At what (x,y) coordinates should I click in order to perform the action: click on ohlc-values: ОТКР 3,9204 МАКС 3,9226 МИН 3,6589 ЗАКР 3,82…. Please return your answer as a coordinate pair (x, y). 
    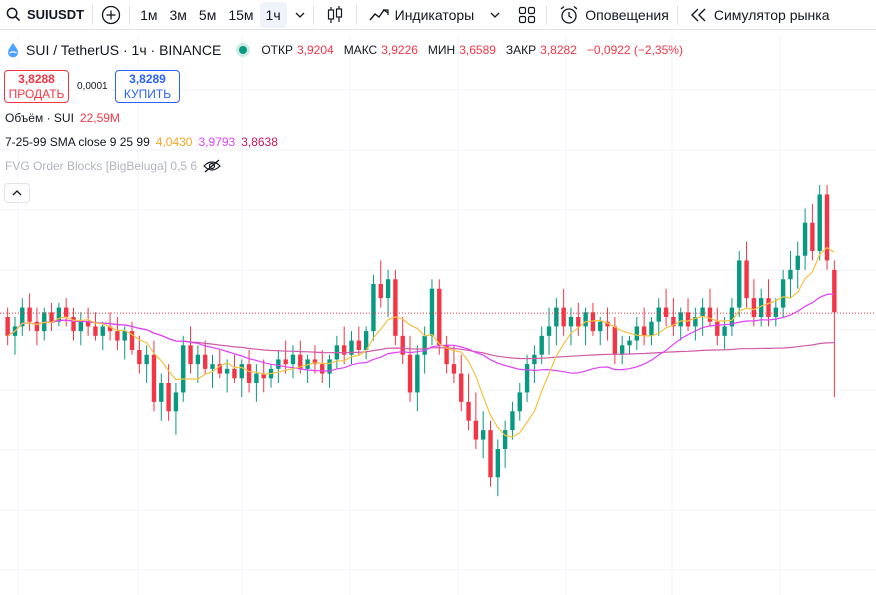
    Looking at the image, I should click on (475, 50).